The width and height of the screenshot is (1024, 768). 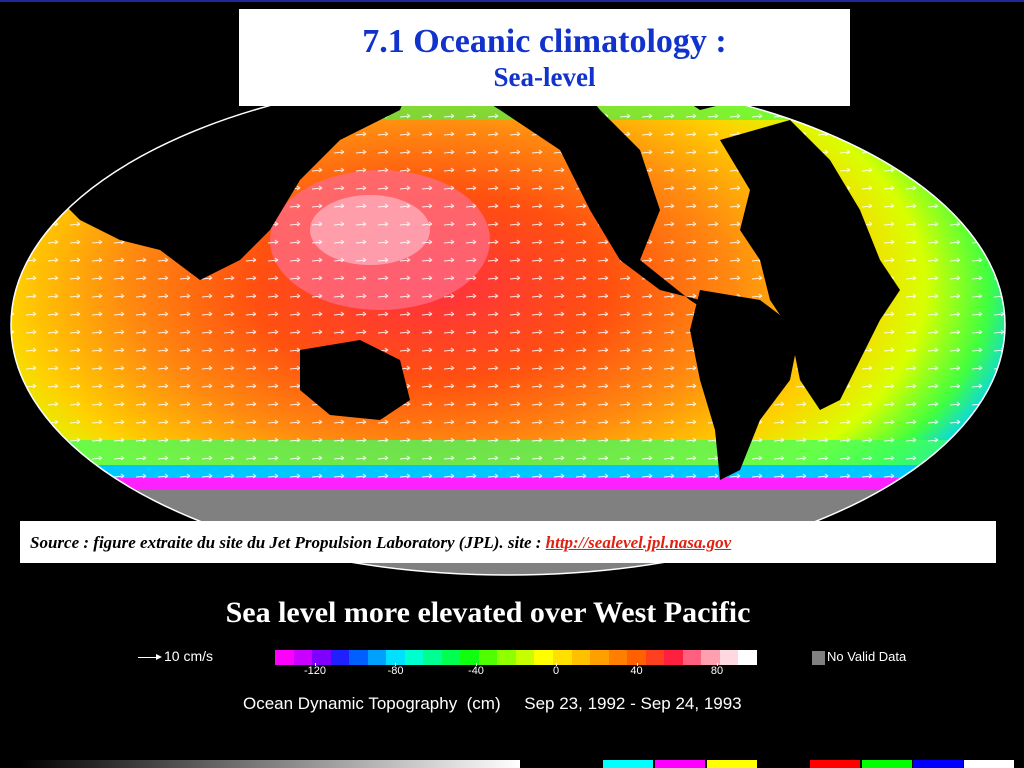 I want to click on title-box: 7.1 Oceanic climatology : Sea-level, so click(x=544, y=57).